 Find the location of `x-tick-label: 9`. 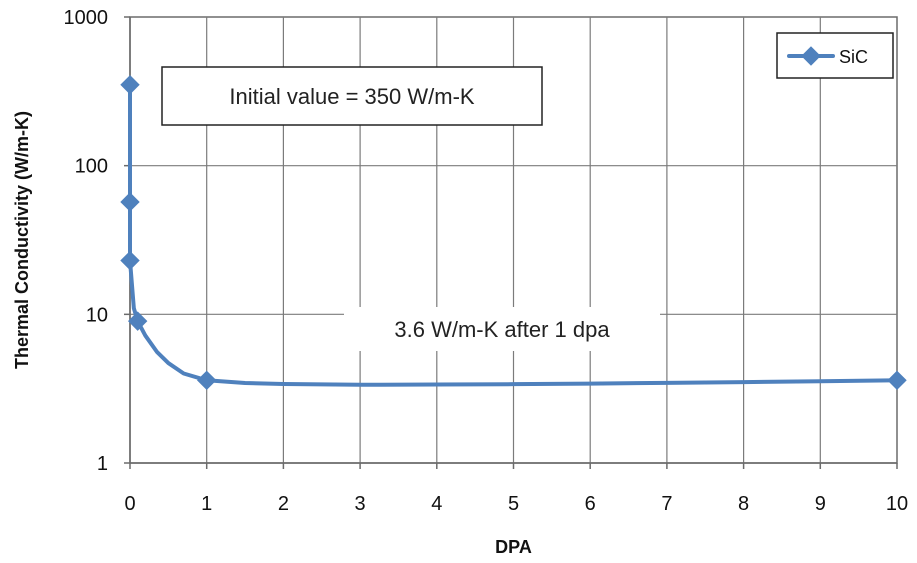

x-tick-label: 9 is located at coordinates (820, 504).